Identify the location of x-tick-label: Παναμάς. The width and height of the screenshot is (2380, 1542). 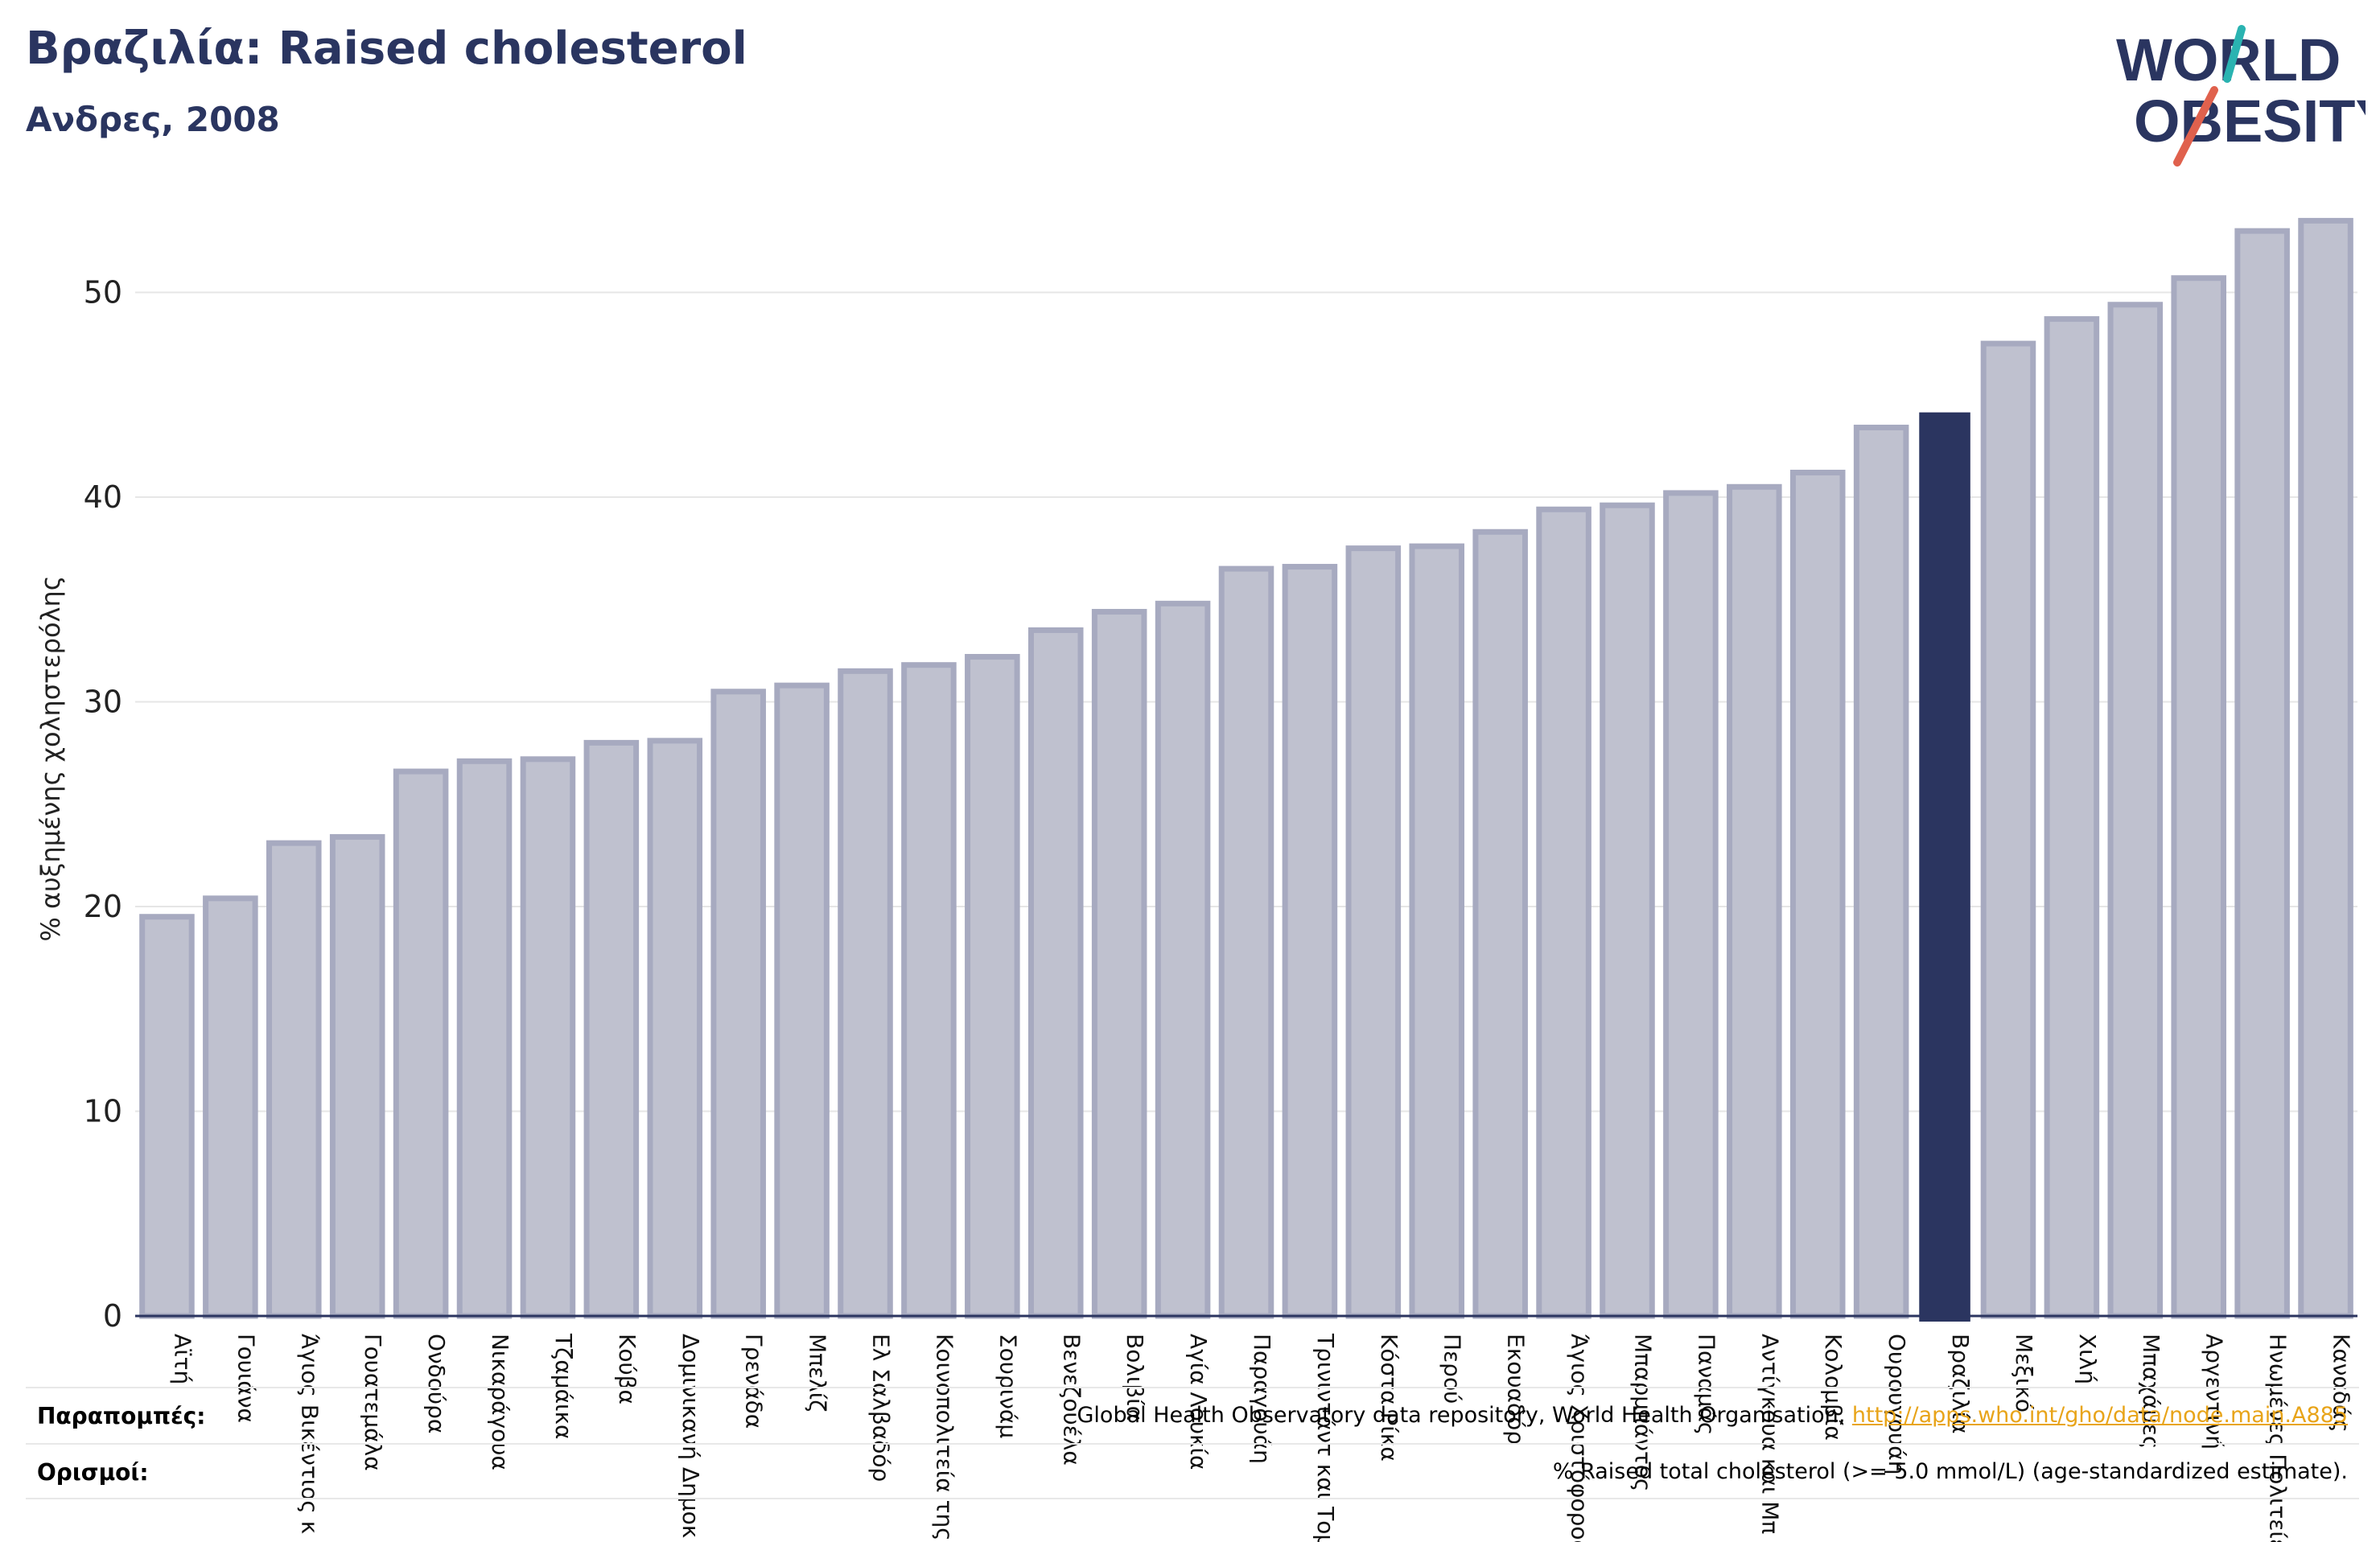
(1706, 1384).